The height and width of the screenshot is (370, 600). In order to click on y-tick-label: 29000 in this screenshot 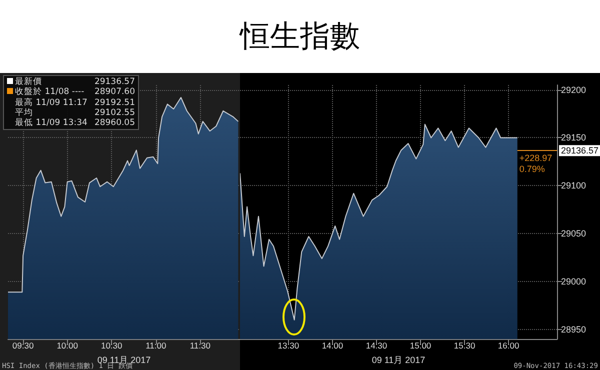, I will do `click(573, 281)`.